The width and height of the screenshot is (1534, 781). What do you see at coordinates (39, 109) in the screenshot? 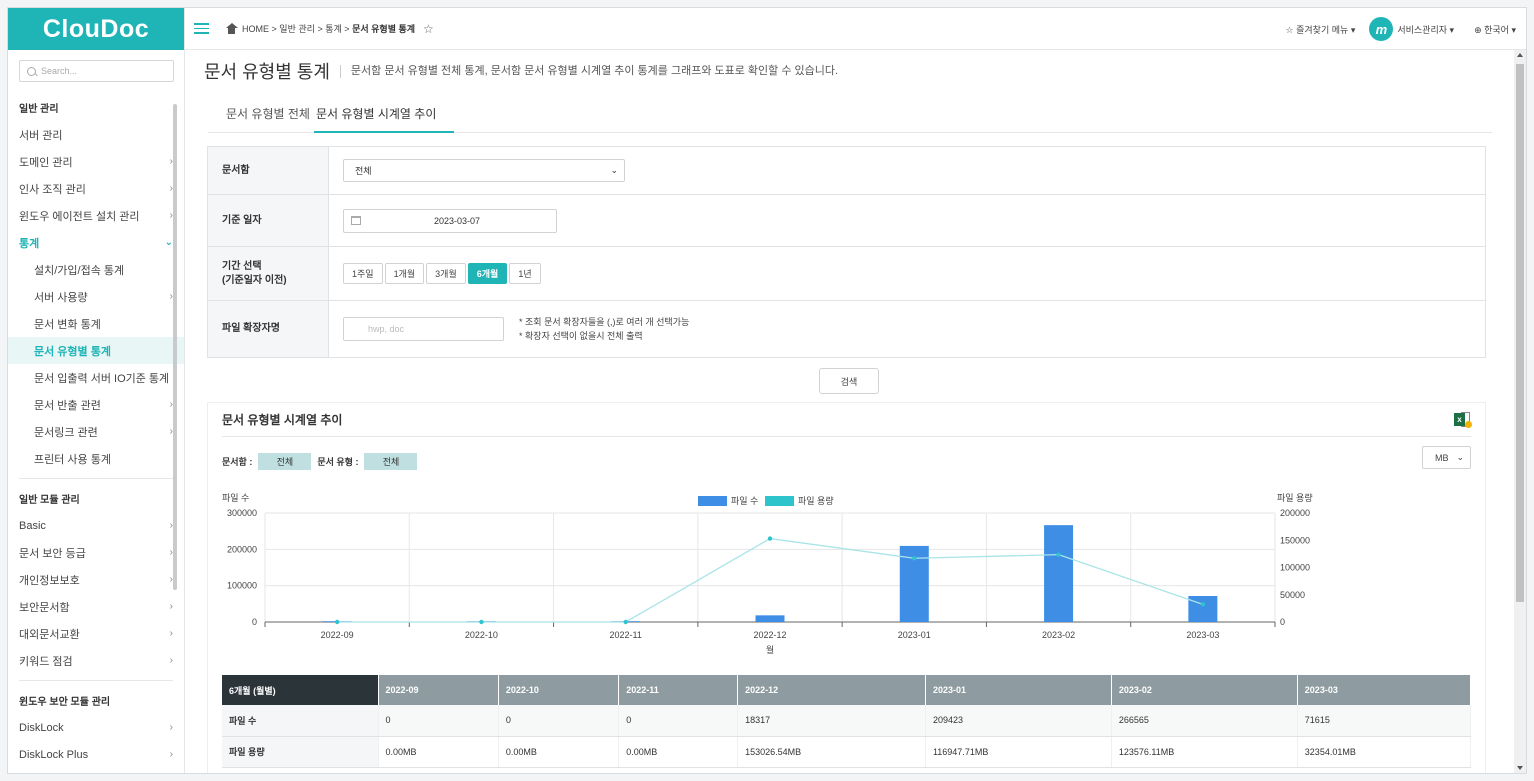
I see `nav-group-general: 일반 관리` at bounding box center [39, 109].